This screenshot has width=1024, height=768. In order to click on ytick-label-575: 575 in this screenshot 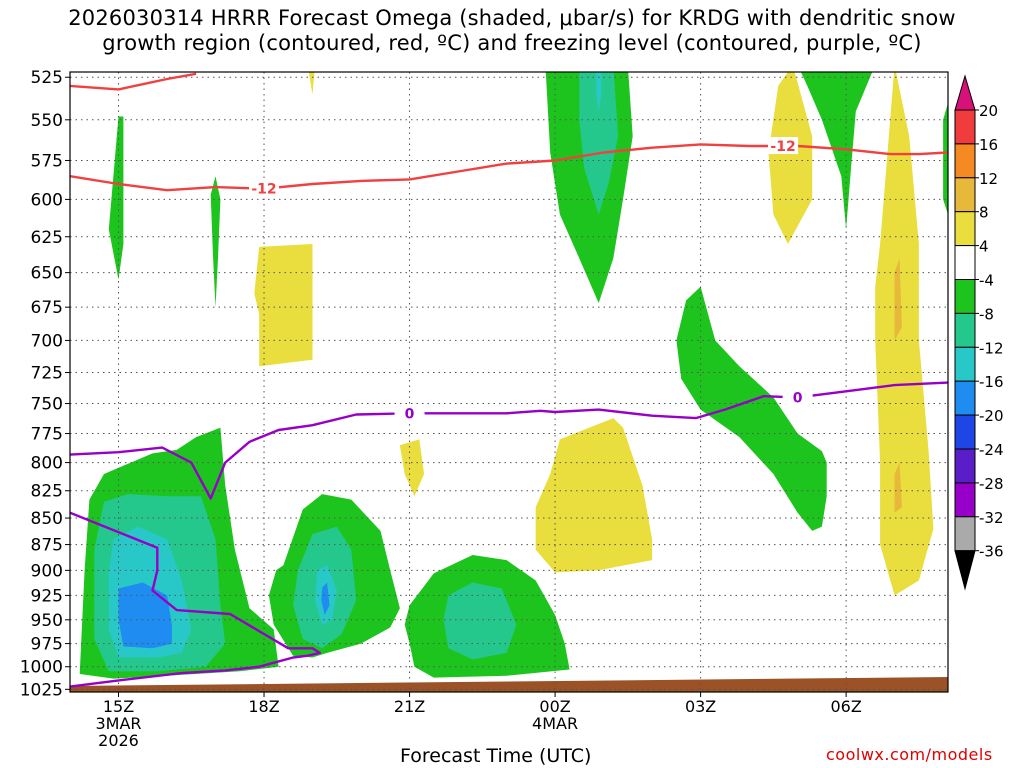, I will do `click(47, 161)`.